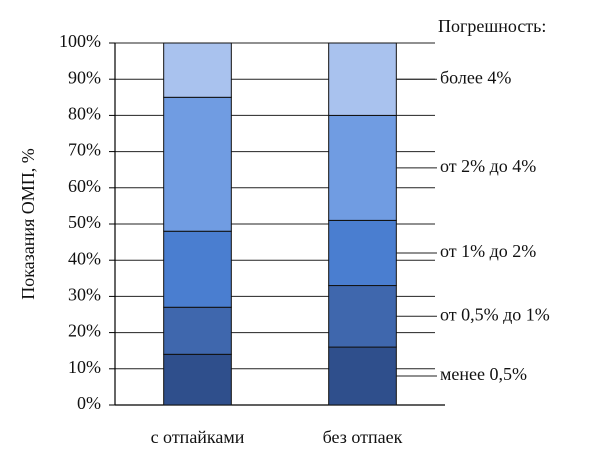  Describe the element at coordinates (84, 331) in the screenshot. I see `y-tick-label: 20%` at that location.